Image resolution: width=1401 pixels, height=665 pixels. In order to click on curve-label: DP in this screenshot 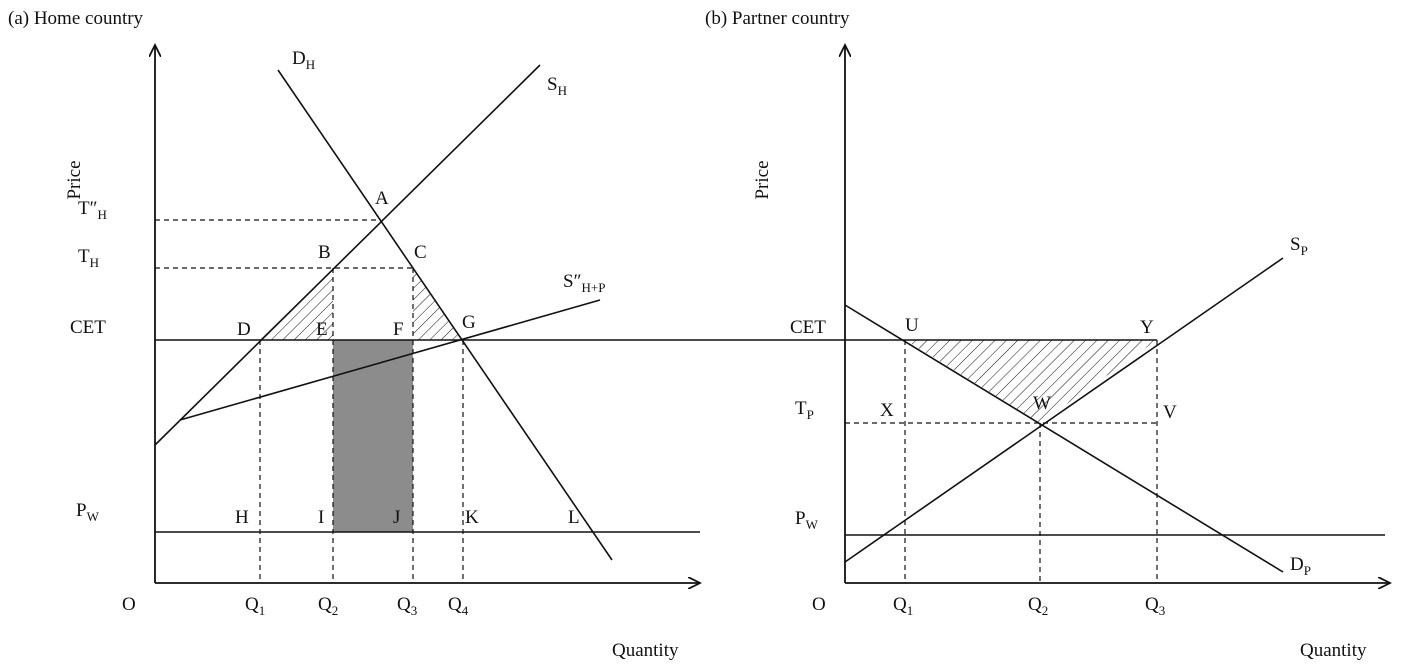, I will do `click(1300, 566)`.